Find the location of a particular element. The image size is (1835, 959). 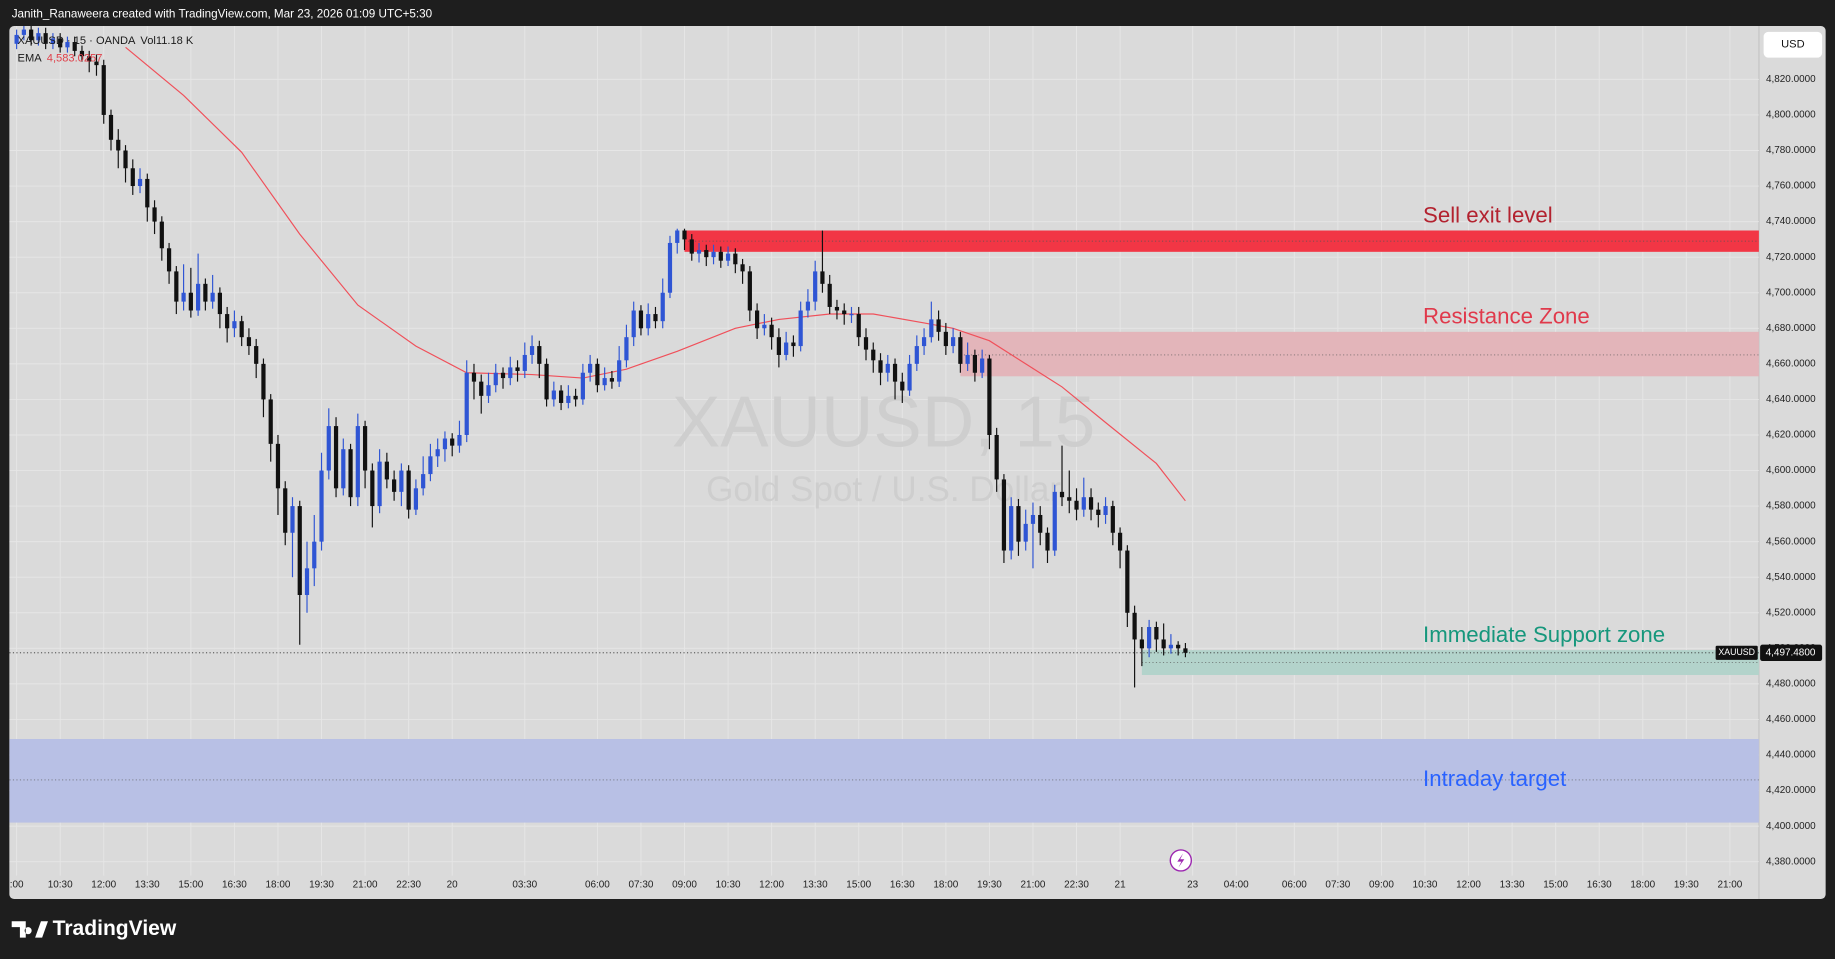

price-tag-value: 4,497.4800 is located at coordinates (1791, 652).